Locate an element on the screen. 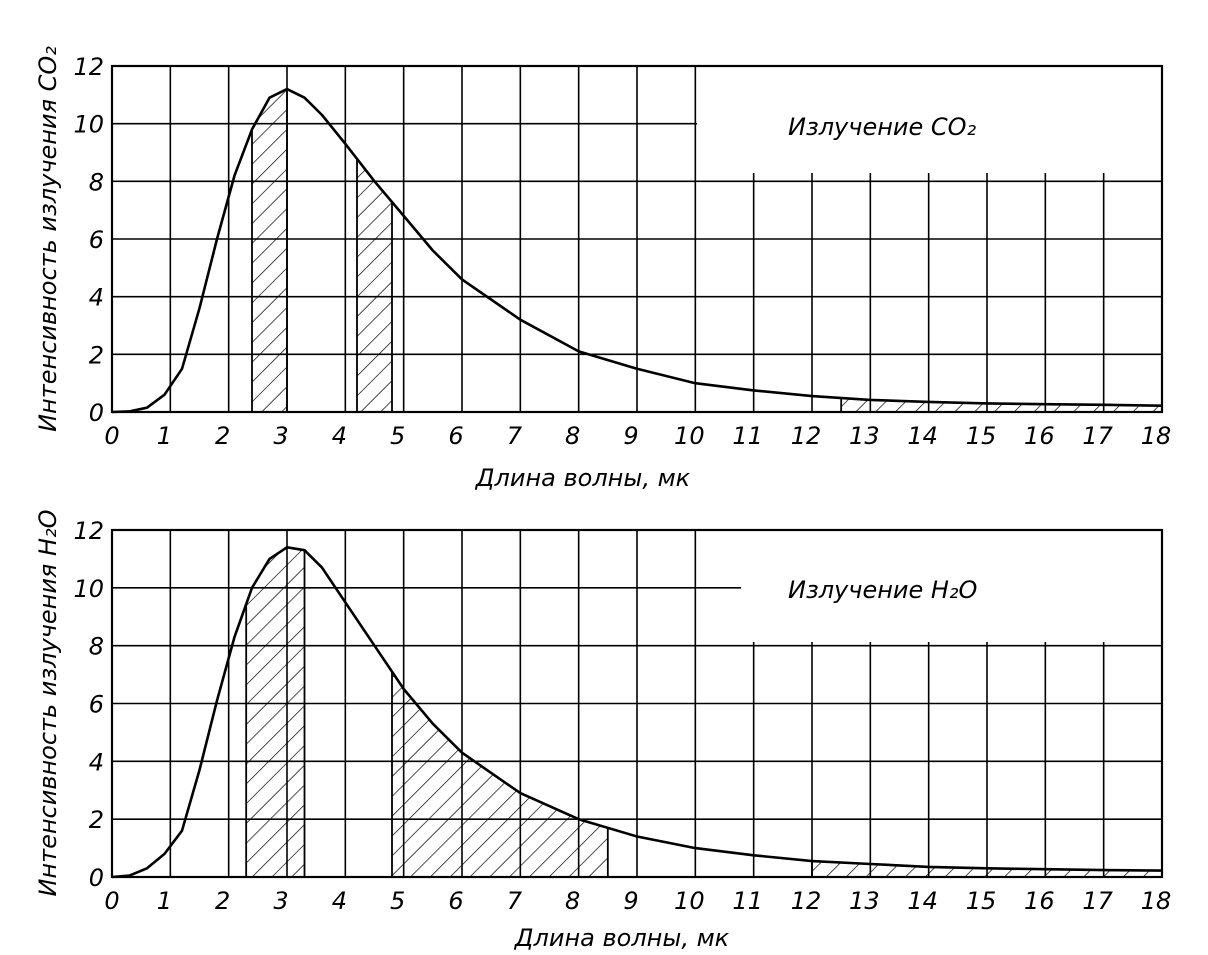 The height and width of the screenshot is (955, 1208). y-axis-label: Интенсивность излучения H₂O is located at coordinates (48, 702).